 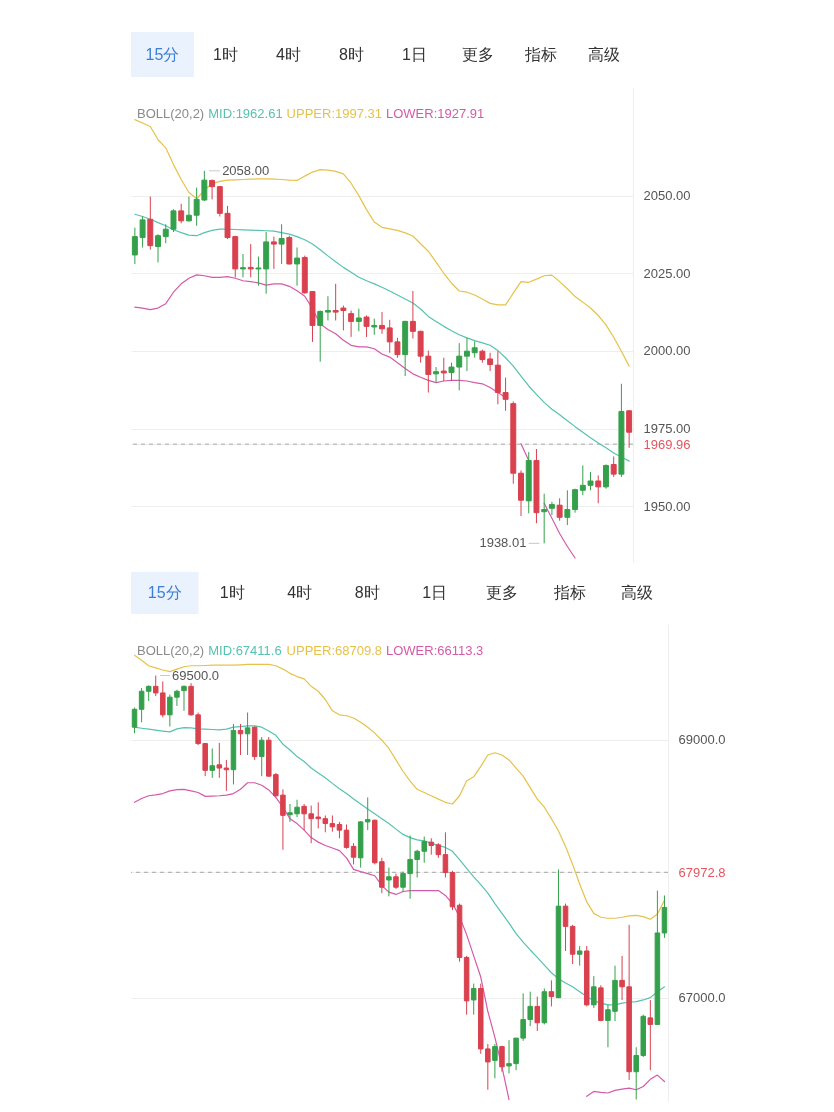 I want to click on y-tick-label: 1975.00, so click(x=667, y=428).